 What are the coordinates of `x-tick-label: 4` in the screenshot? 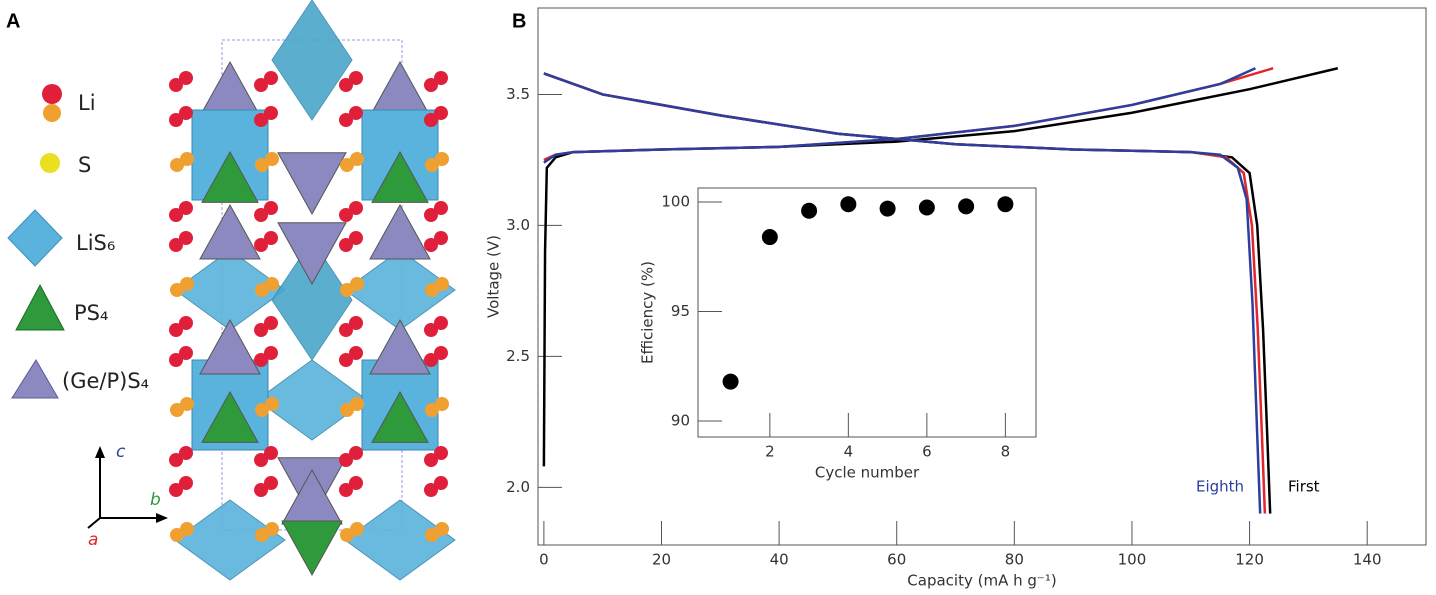 It's located at (849, 452).